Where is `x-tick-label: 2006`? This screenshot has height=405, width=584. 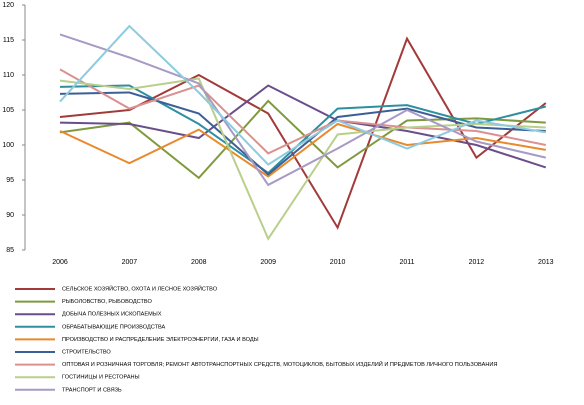
x-tick-label: 2006 is located at coordinates (60, 262).